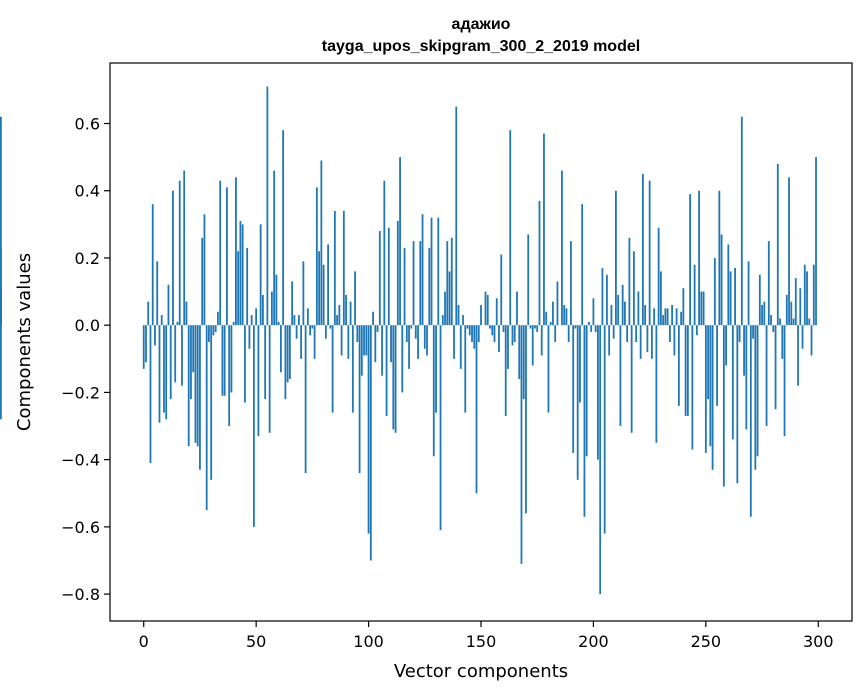  Describe the element at coordinates (481, 641) in the screenshot. I see `x-tick-label: 150` at that location.